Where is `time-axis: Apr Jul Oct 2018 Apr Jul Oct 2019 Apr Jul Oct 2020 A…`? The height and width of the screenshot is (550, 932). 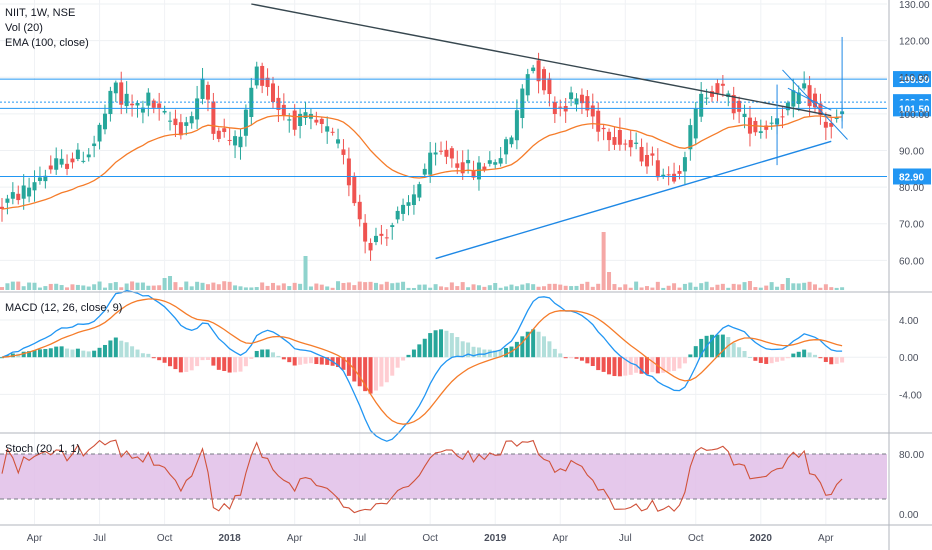
time-axis: Apr Jul Oct 2018 Apr Jul Oct 2019 Apr Jul Oct 2020 A… is located at coordinates (431, 538).